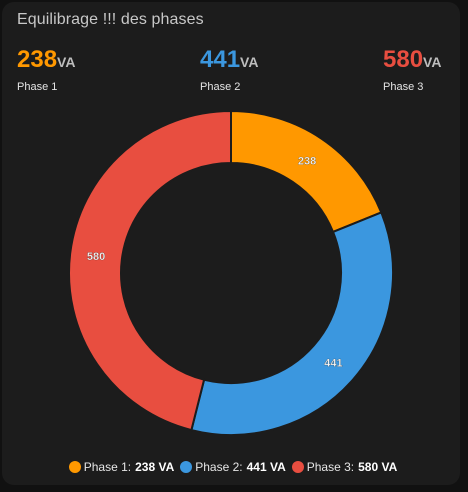 The image size is (468, 492). I want to click on legend-series-name: Phase 2:, so click(219, 467).